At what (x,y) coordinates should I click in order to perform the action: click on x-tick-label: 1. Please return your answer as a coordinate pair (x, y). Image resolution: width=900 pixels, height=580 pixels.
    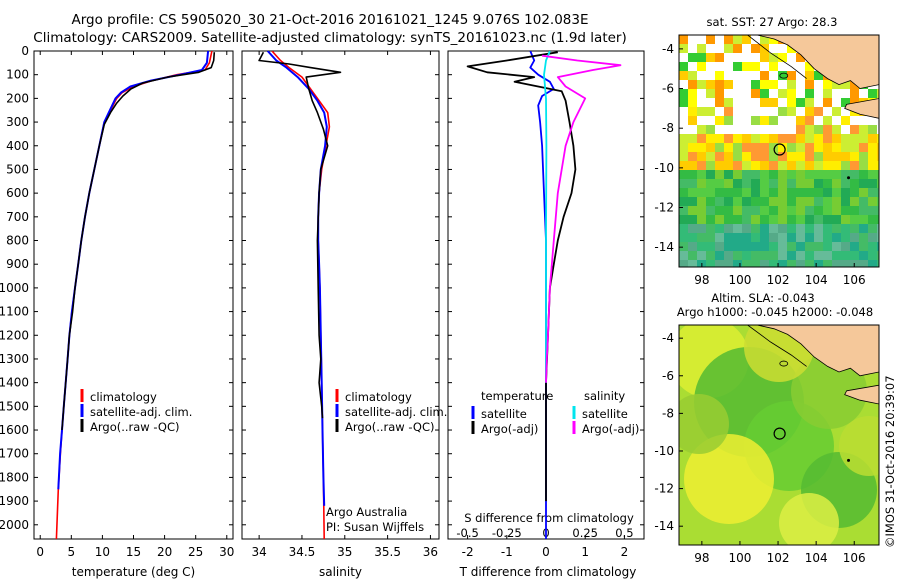
    Looking at the image, I should click on (585, 552).